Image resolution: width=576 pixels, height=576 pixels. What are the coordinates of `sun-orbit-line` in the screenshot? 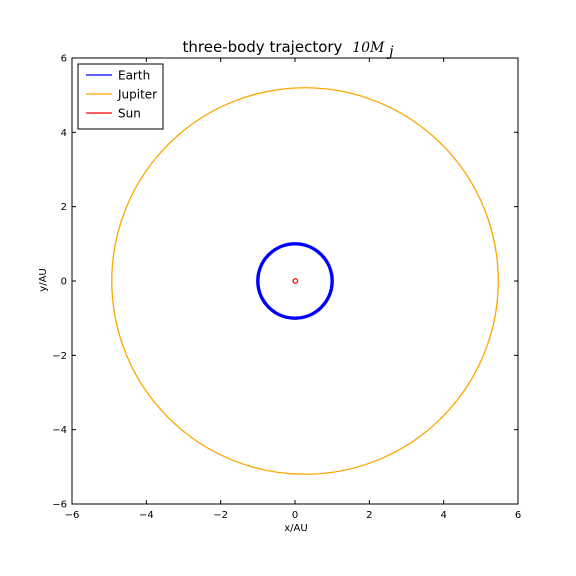 It's located at (295, 281).